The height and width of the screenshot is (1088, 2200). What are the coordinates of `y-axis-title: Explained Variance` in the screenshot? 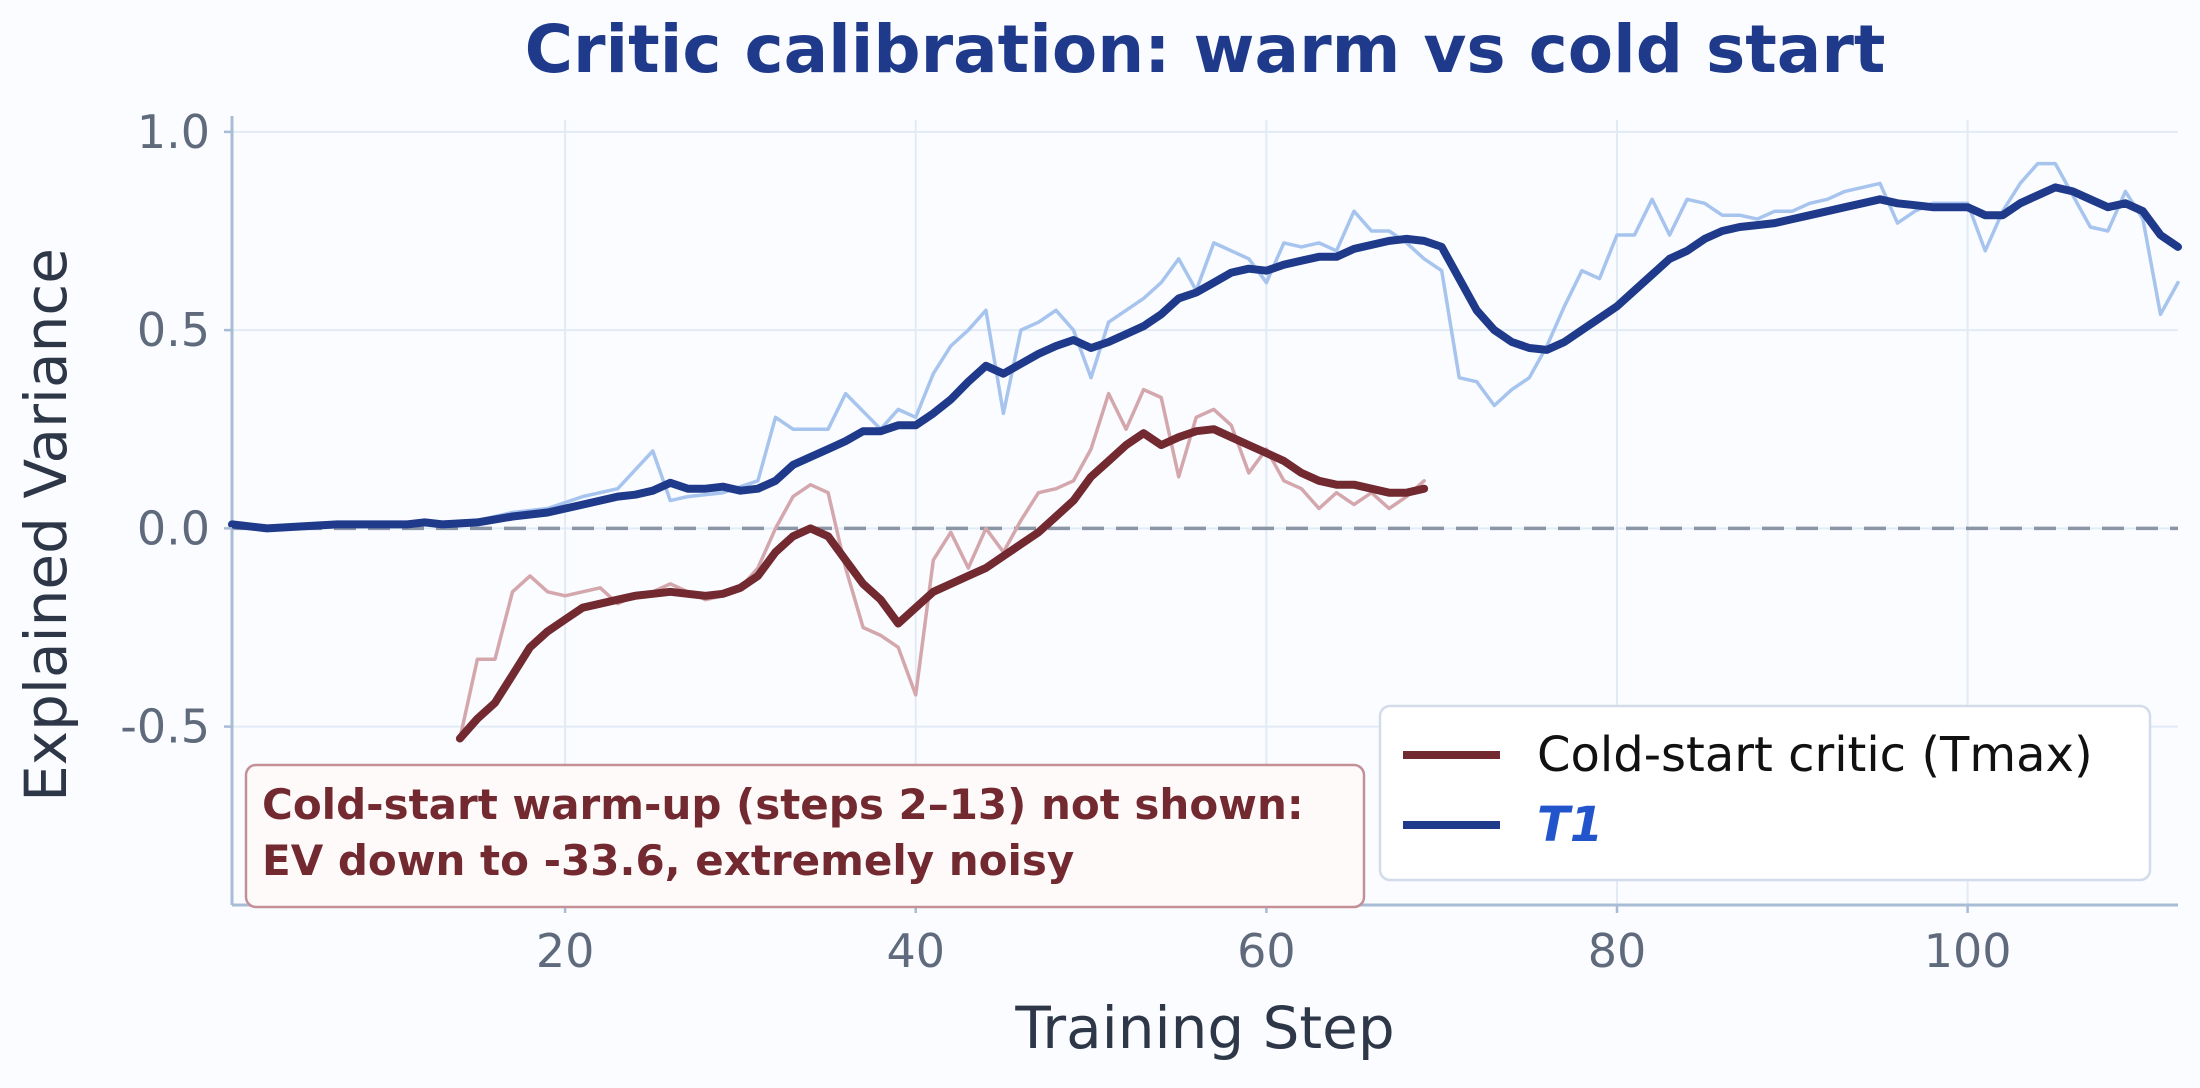 It's located at (46, 525).